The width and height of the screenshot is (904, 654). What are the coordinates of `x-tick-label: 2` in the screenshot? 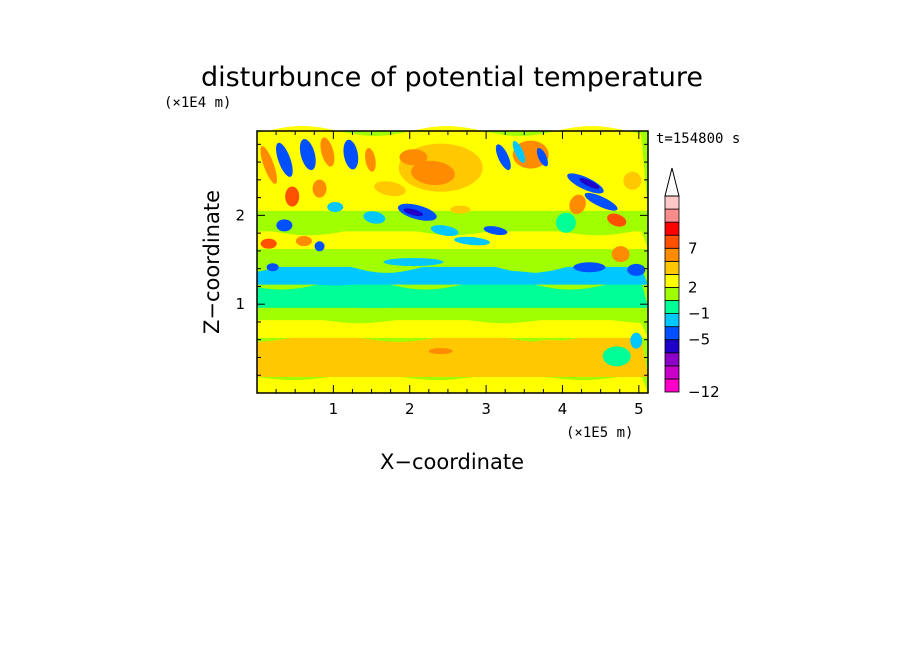 It's located at (410, 409).